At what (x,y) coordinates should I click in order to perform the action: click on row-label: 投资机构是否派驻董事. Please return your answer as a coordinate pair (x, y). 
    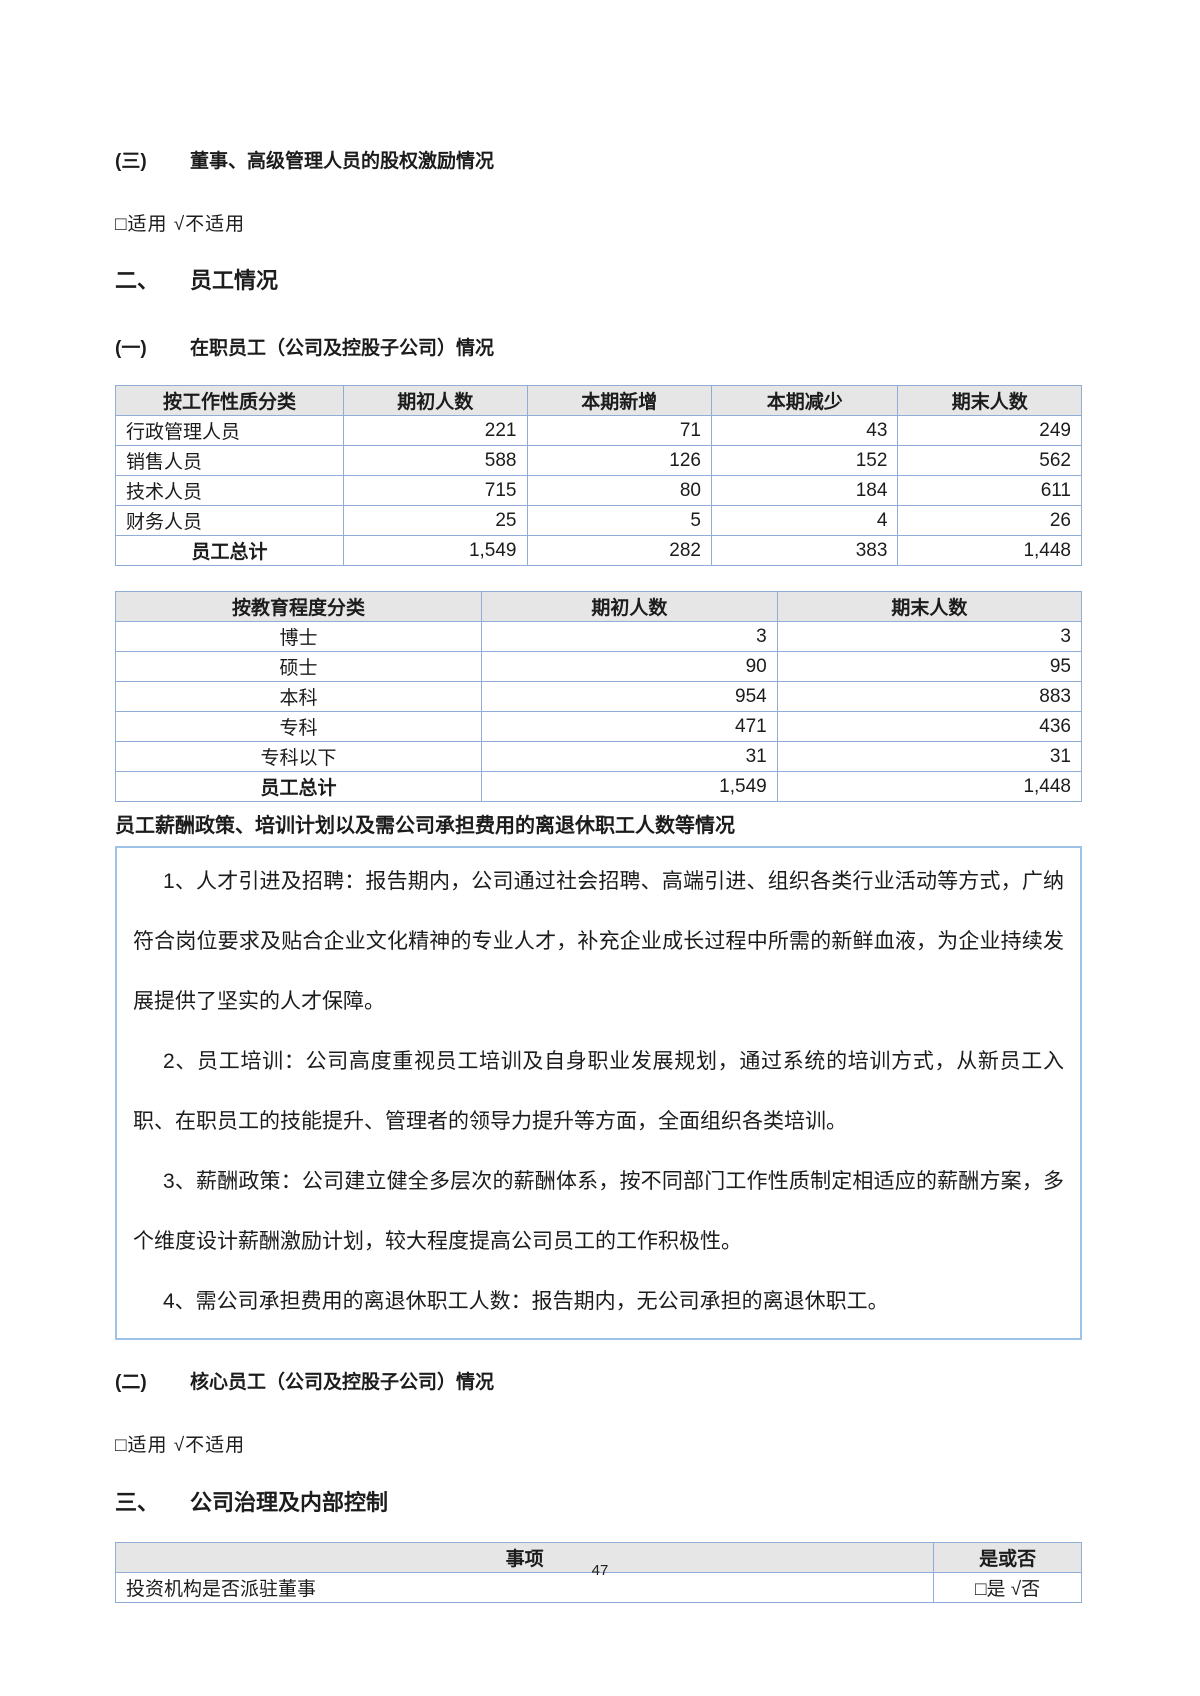
    Looking at the image, I should click on (524, 1587).